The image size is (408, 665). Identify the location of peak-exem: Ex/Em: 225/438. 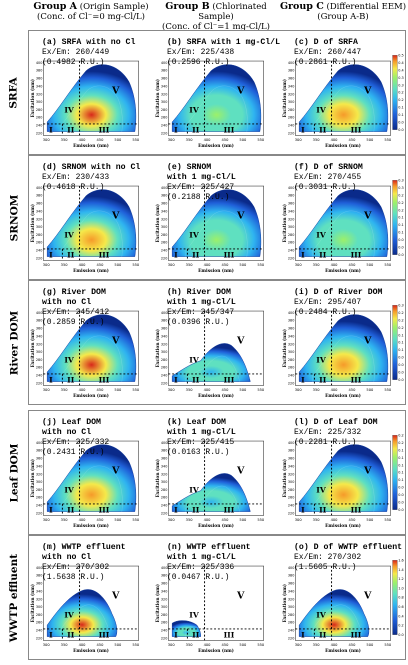
(201, 52).